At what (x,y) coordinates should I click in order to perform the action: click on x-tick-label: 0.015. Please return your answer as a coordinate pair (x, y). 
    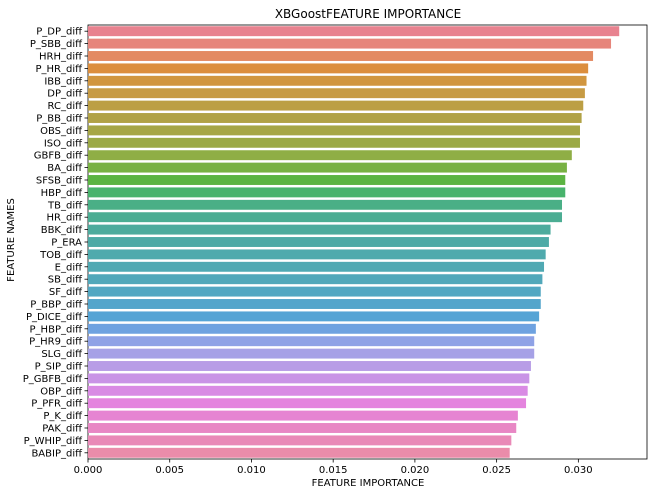
    Looking at the image, I should click on (333, 470).